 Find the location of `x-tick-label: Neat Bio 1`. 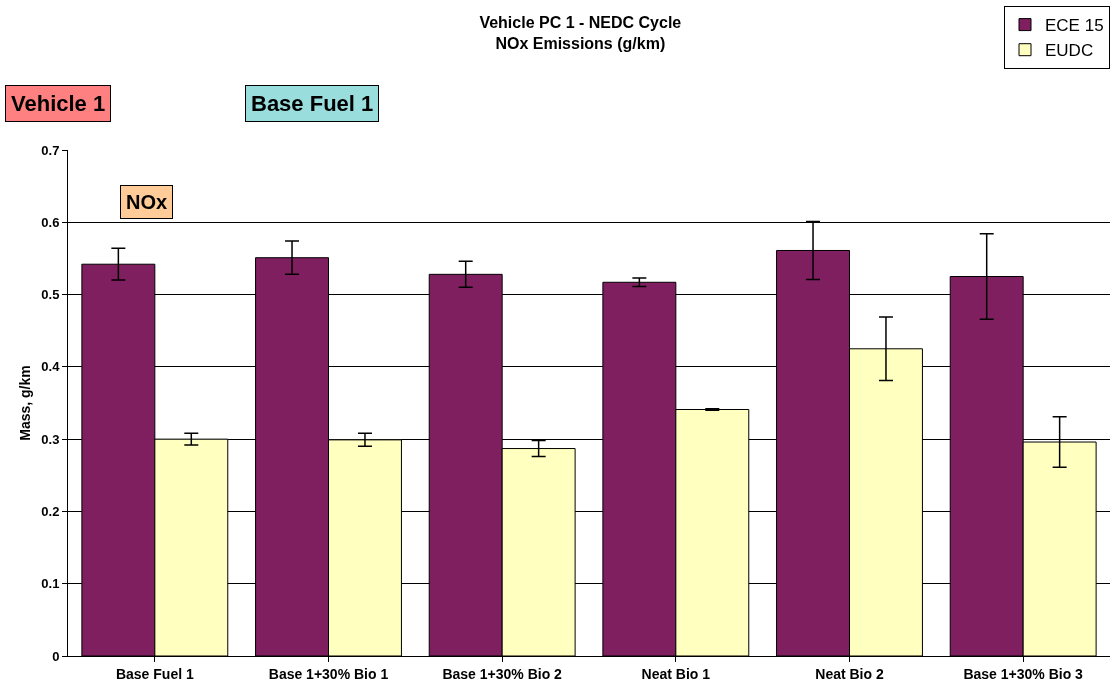

x-tick-label: Neat Bio 1 is located at coordinates (676, 673).